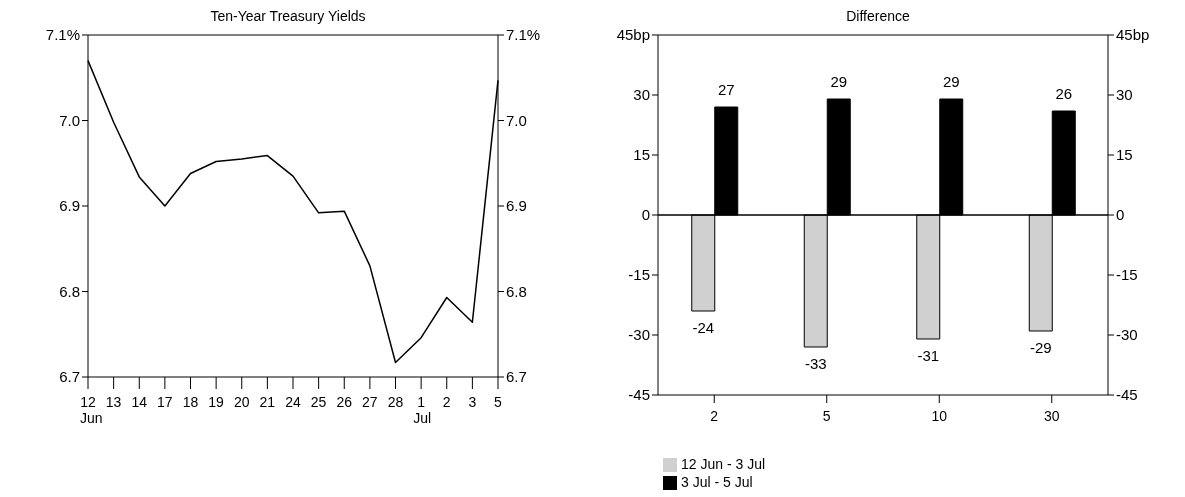  Describe the element at coordinates (516, 377) in the screenshot. I see `y2-tick-label: 6.7` at that location.